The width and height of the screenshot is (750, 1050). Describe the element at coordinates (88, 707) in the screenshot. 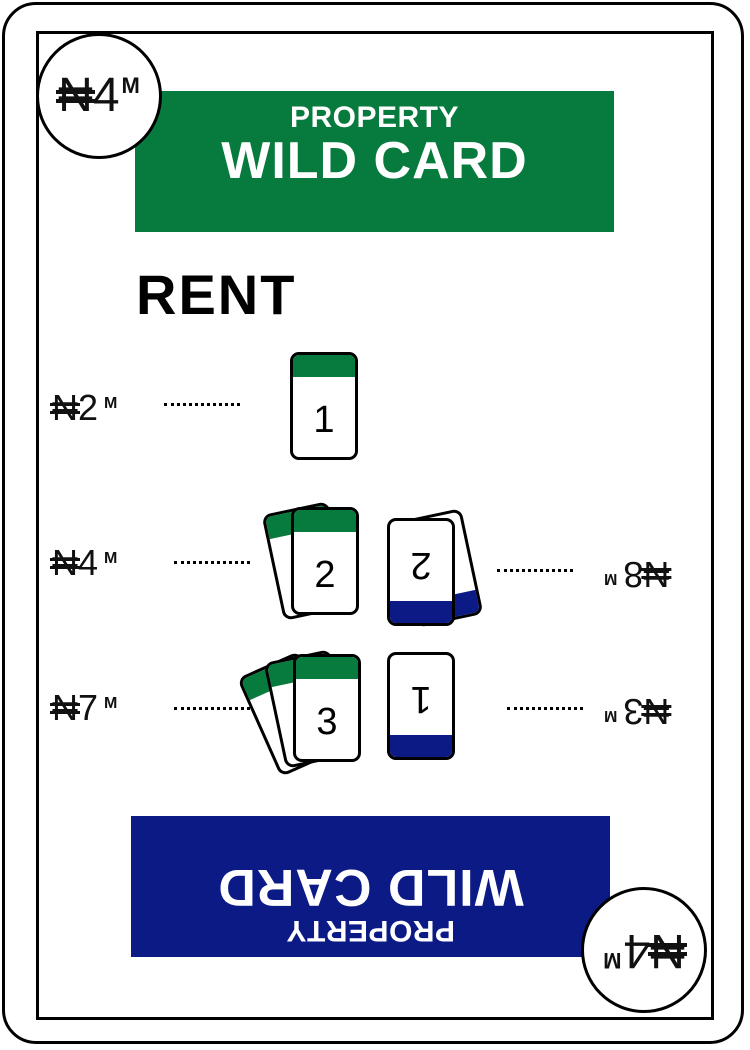

I see `rent-amount: 7` at that location.